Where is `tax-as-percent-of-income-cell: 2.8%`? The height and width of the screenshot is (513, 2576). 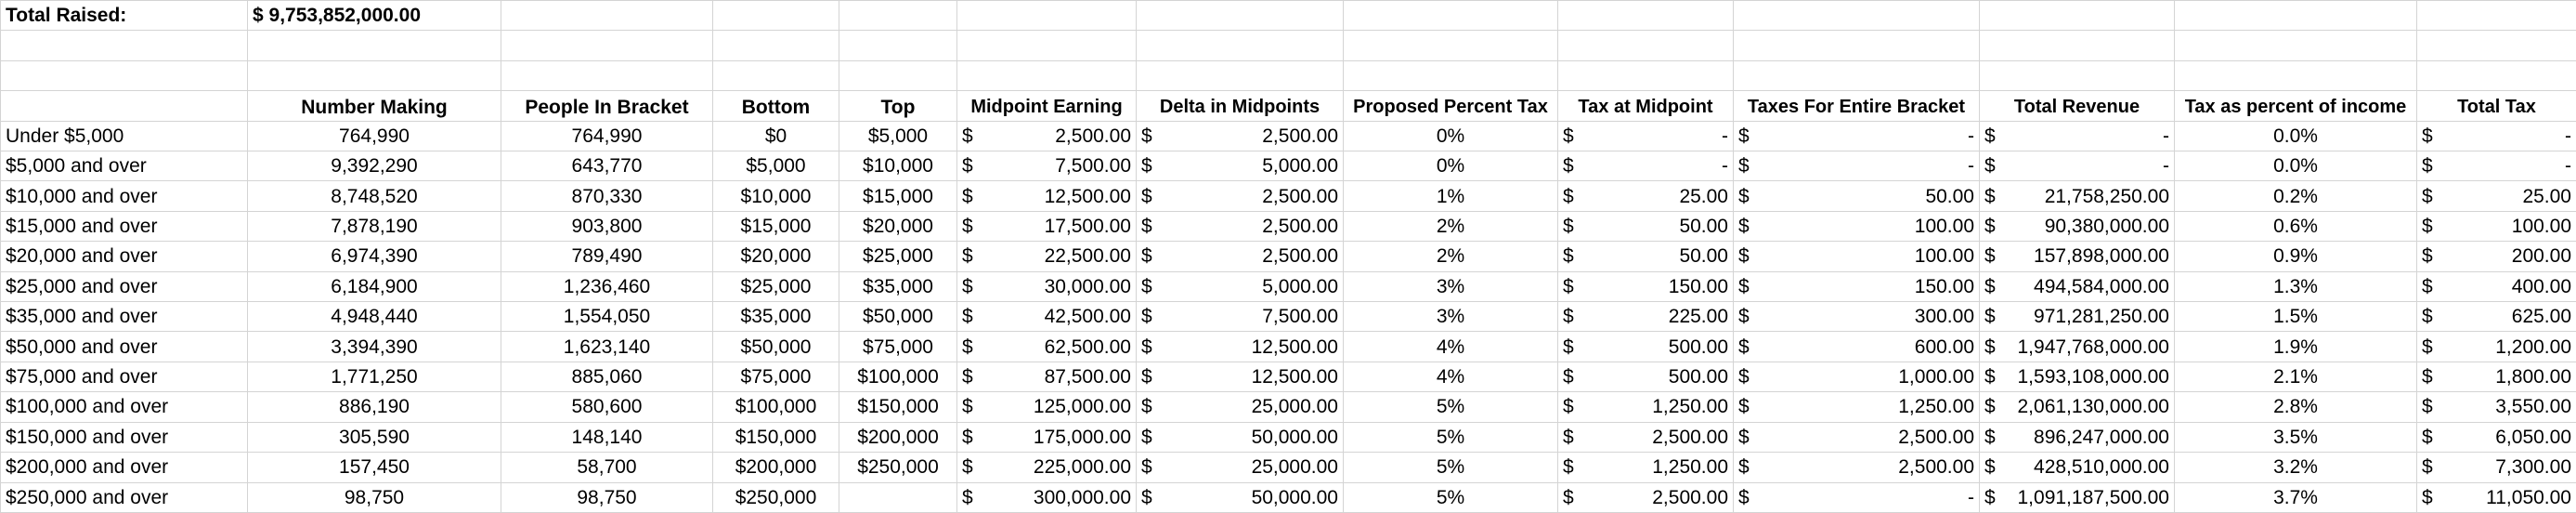
tax-as-percent-of-income-cell: 2.8% is located at coordinates (2295, 407).